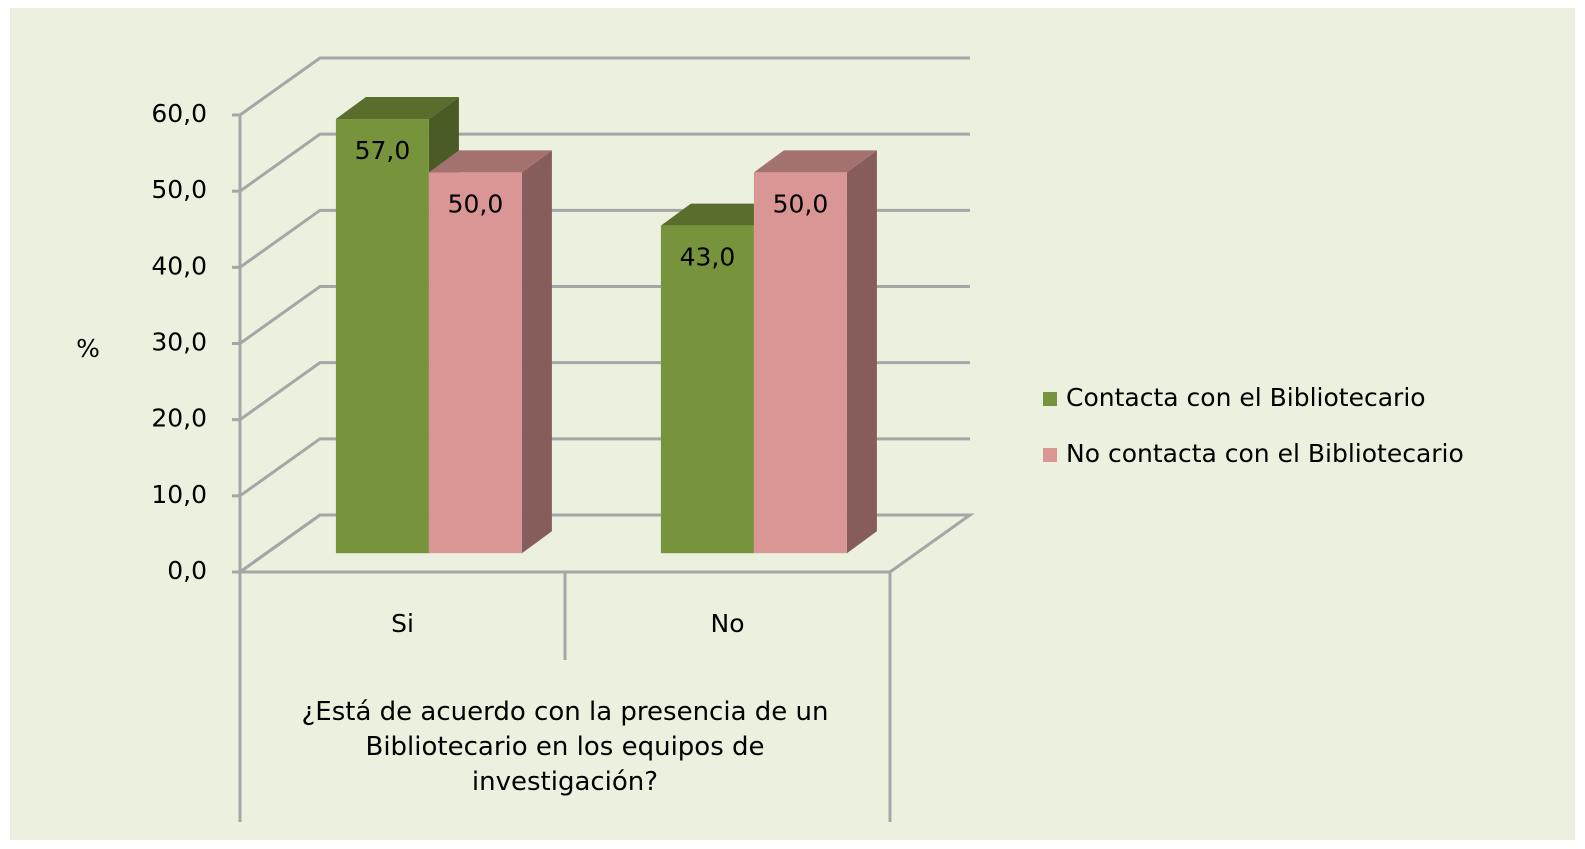  Describe the element at coordinates (402, 623) in the screenshot. I see `x-tick-label: Si` at that location.